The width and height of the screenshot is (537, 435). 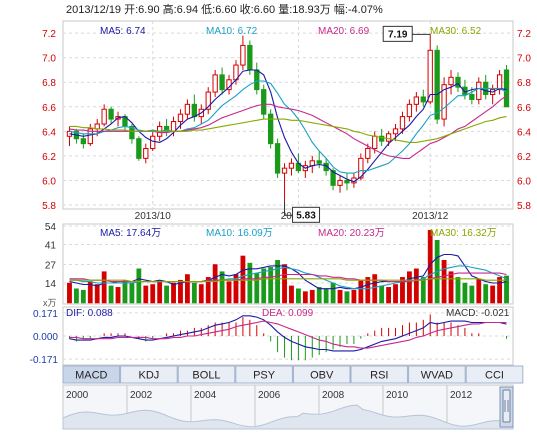 I want to click on price-ytick-left: 5.8, so click(x=49, y=206).